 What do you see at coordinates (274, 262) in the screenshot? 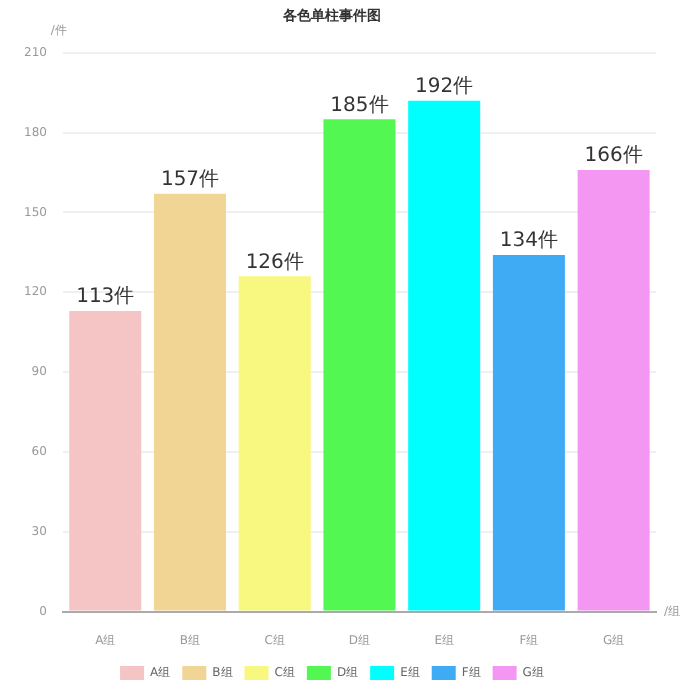
I see `data-label: 126件` at bounding box center [274, 262].